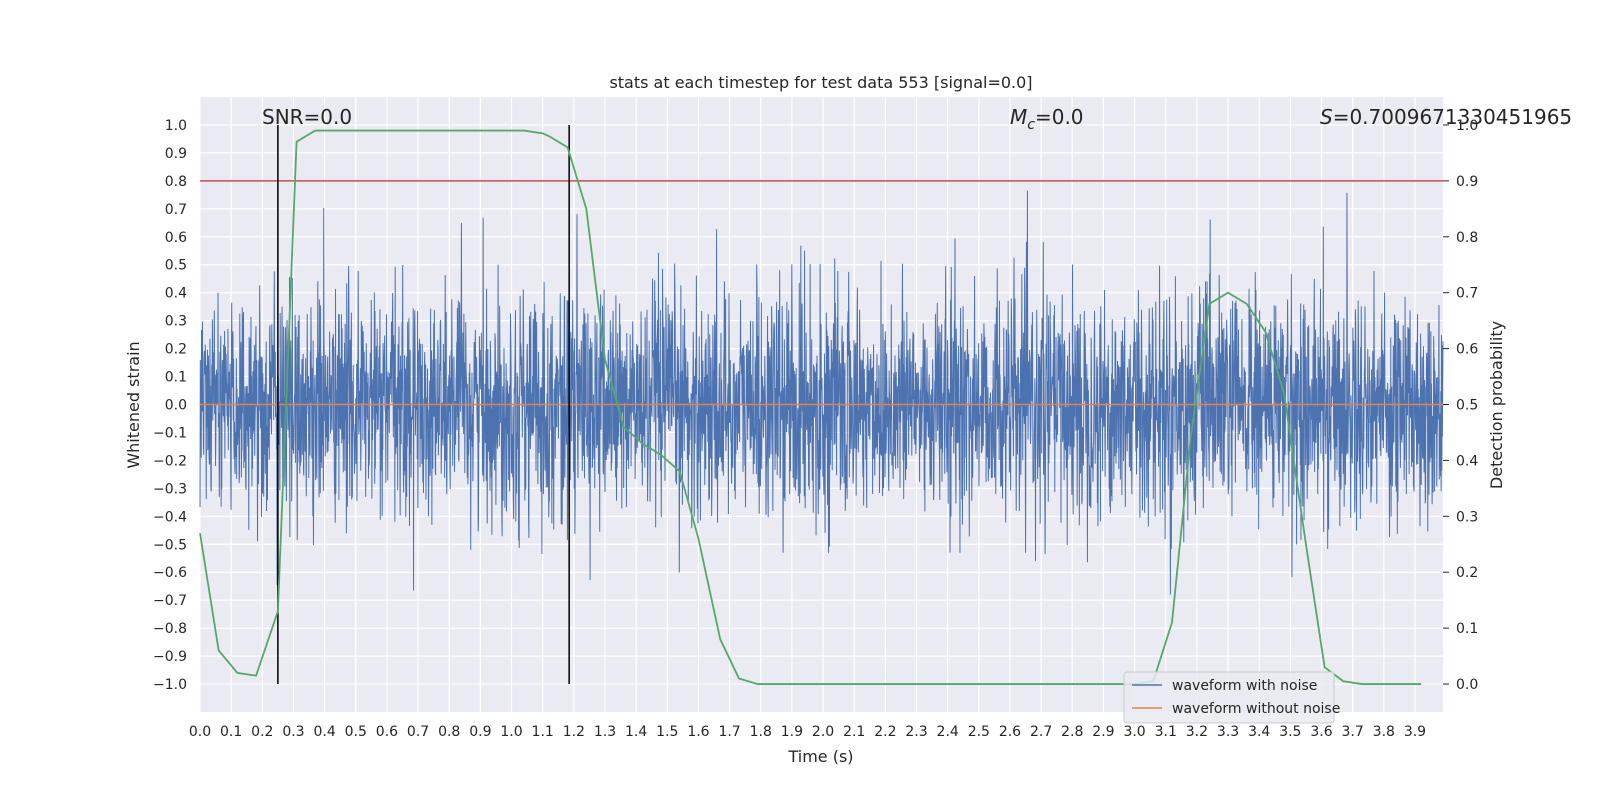 Image resolution: width=1600 pixels, height=800 pixels. Describe the element at coordinates (1244, 686) in the screenshot. I see `legend-label-noise: waveform with noise` at that location.